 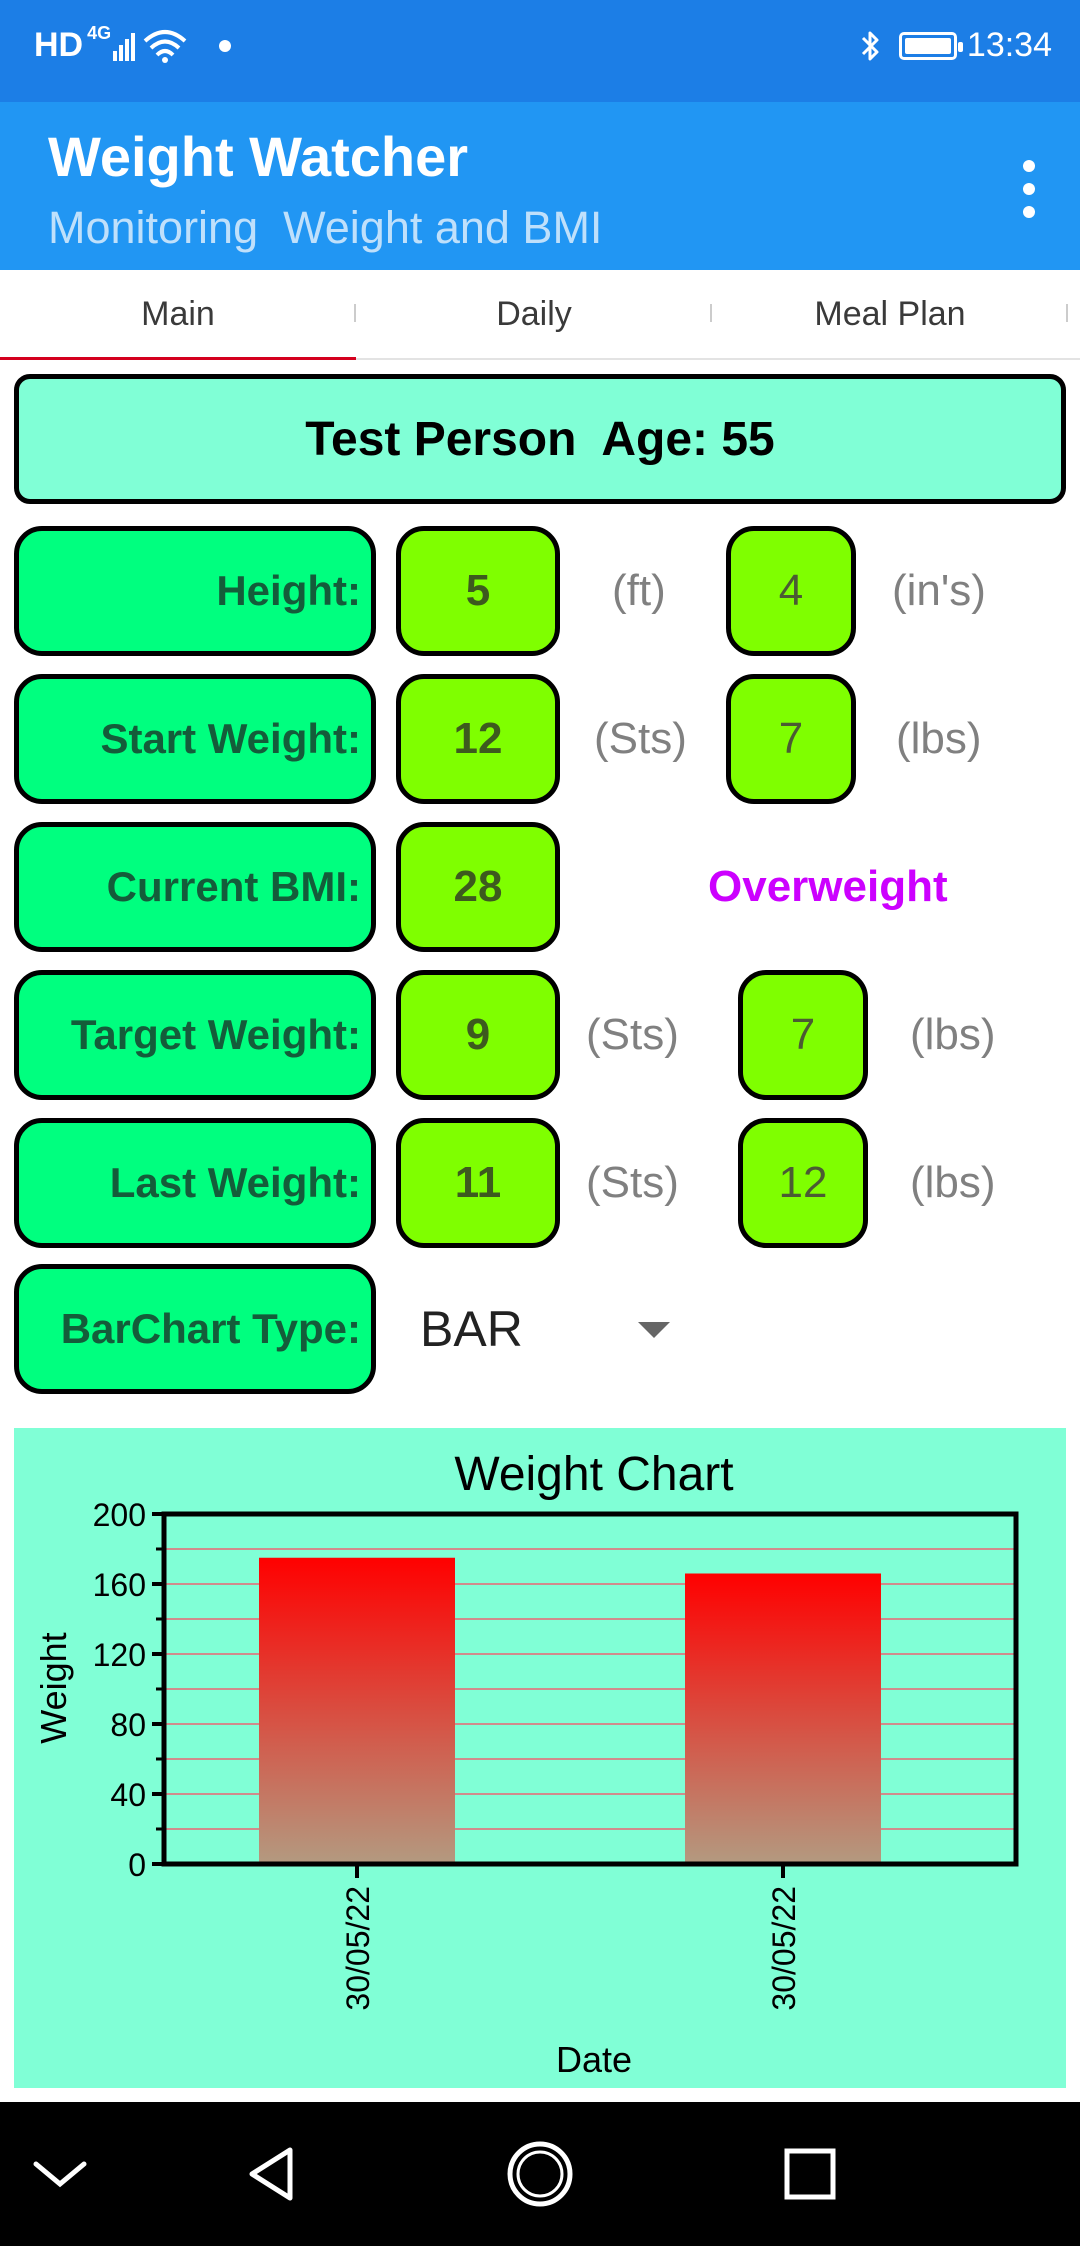 I want to click on bluetooth-icon, so click(x=870, y=45).